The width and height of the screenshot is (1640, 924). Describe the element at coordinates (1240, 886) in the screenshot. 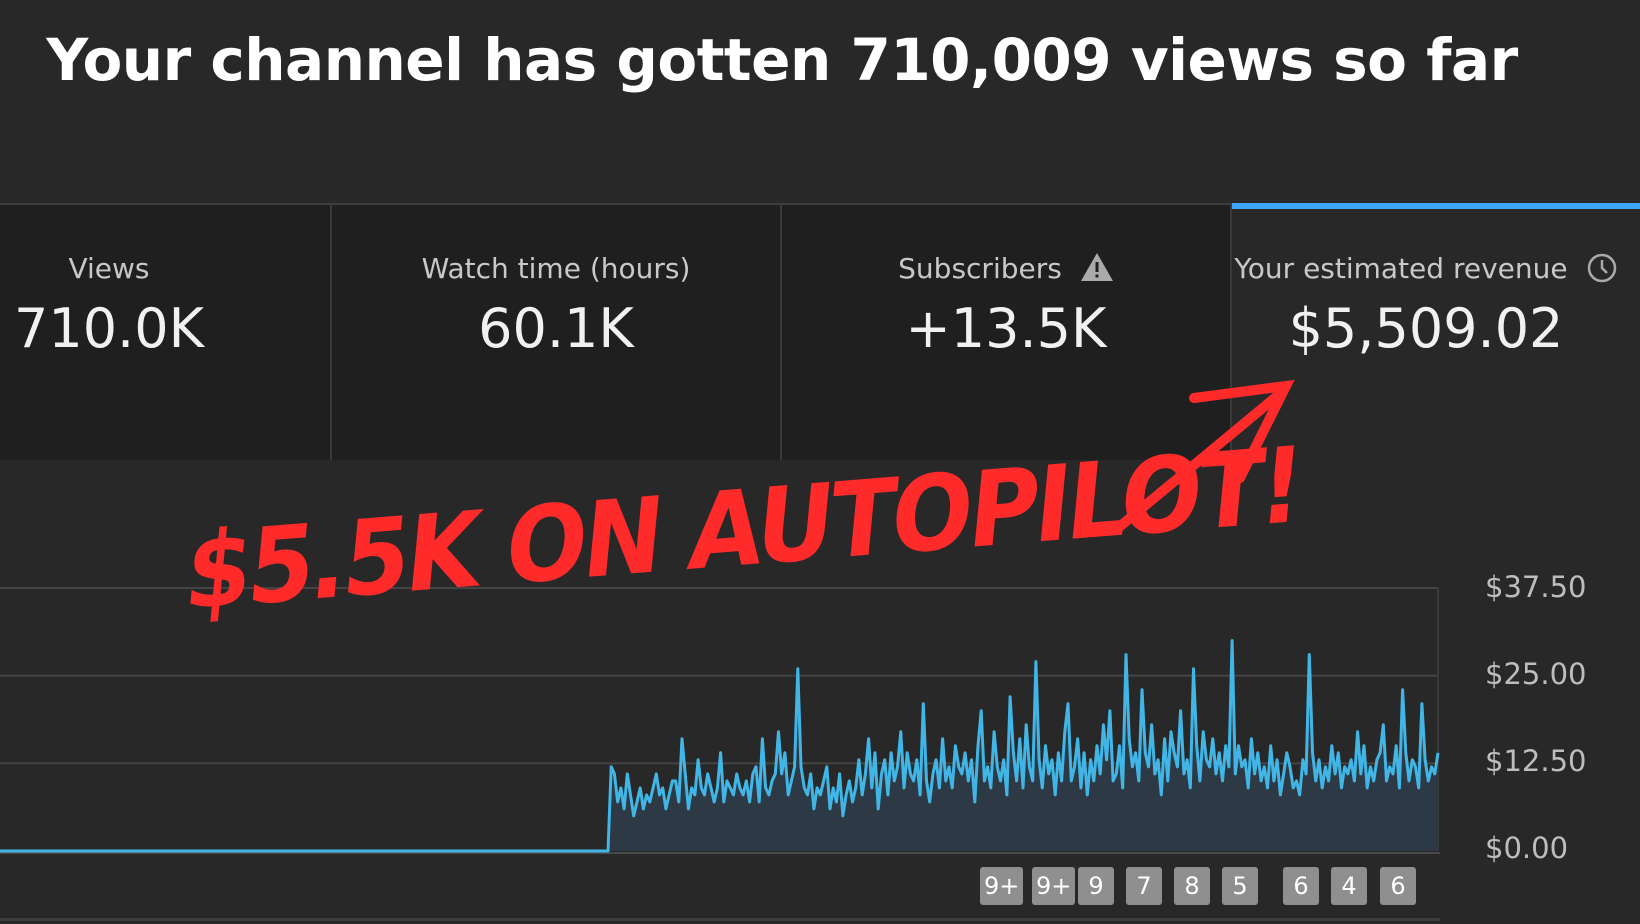

I see `annotation-badge: 5` at that location.